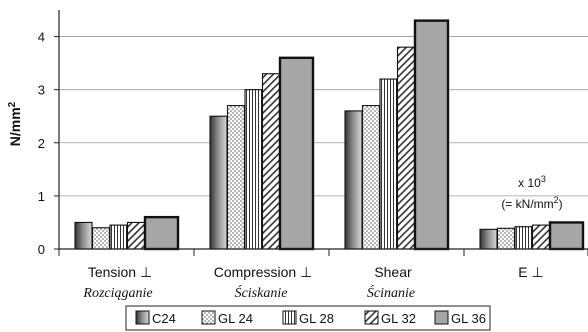  Describe the element at coordinates (142, 317) in the screenshot. I see `legend-swatch-c24` at that location.